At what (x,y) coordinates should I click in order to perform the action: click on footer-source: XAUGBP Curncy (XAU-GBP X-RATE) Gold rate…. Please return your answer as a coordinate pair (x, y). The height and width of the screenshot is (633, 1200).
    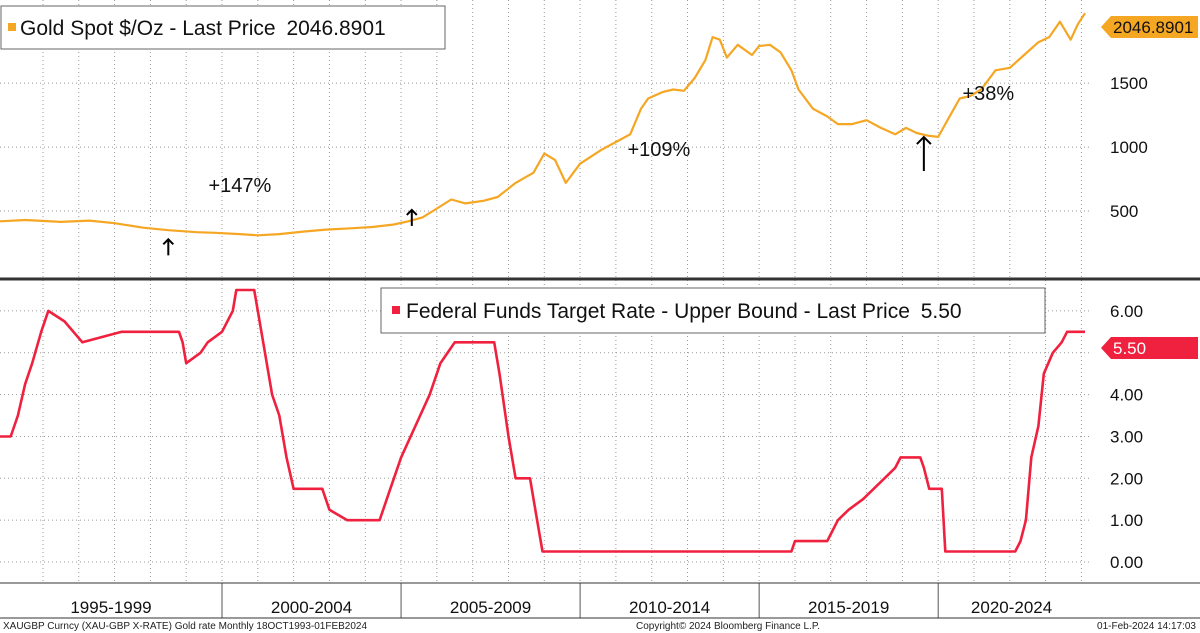
    Looking at the image, I should click on (185, 626).